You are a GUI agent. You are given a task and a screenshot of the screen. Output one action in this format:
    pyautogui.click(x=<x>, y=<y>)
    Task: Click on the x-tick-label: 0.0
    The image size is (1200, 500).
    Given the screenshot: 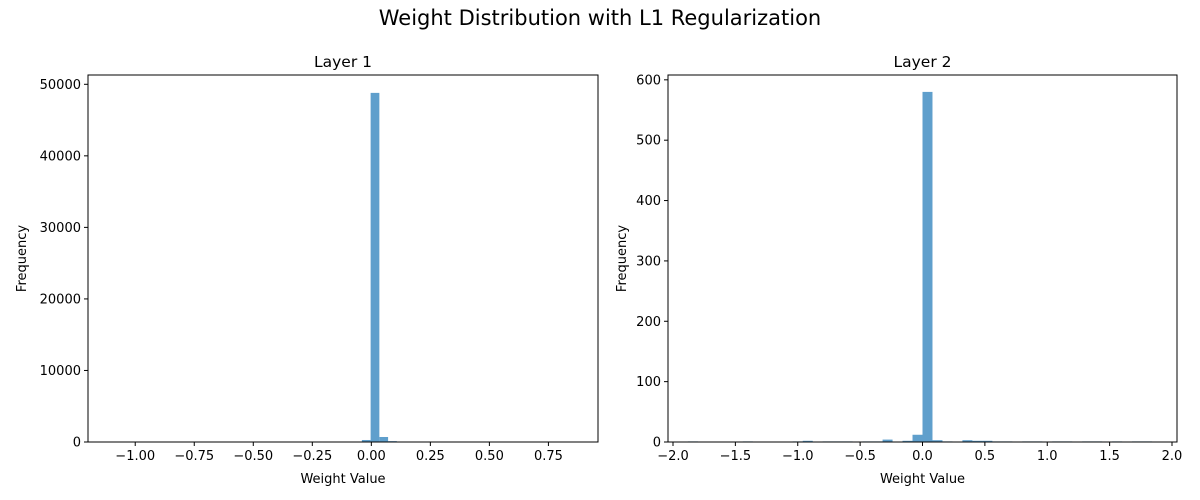 What is the action you would take?
    pyautogui.click(x=922, y=456)
    